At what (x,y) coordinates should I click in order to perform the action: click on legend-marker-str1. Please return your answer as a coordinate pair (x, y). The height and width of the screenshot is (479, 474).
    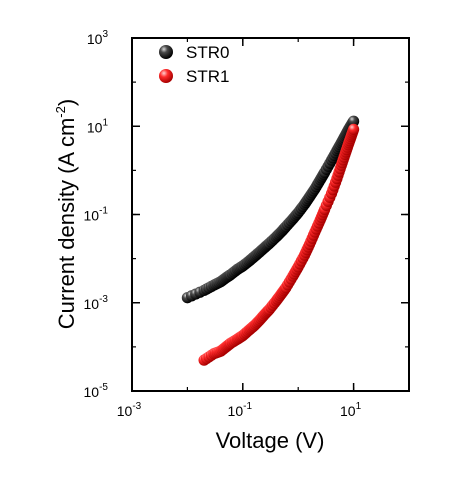
    Looking at the image, I should click on (166, 76).